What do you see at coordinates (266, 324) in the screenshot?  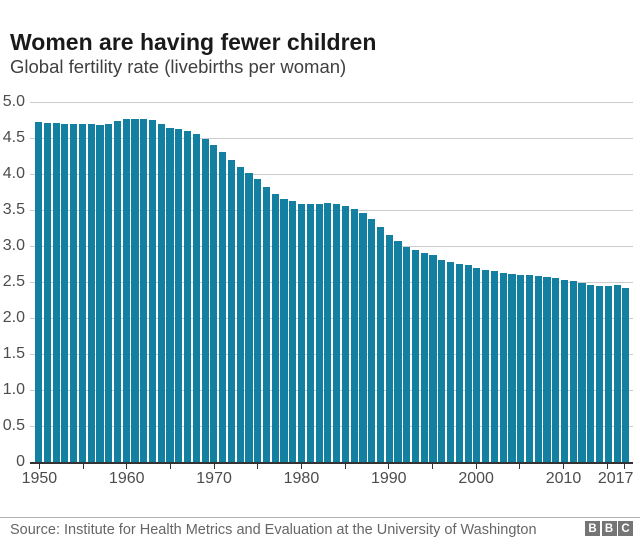 I see `bar-1976` at bounding box center [266, 324].